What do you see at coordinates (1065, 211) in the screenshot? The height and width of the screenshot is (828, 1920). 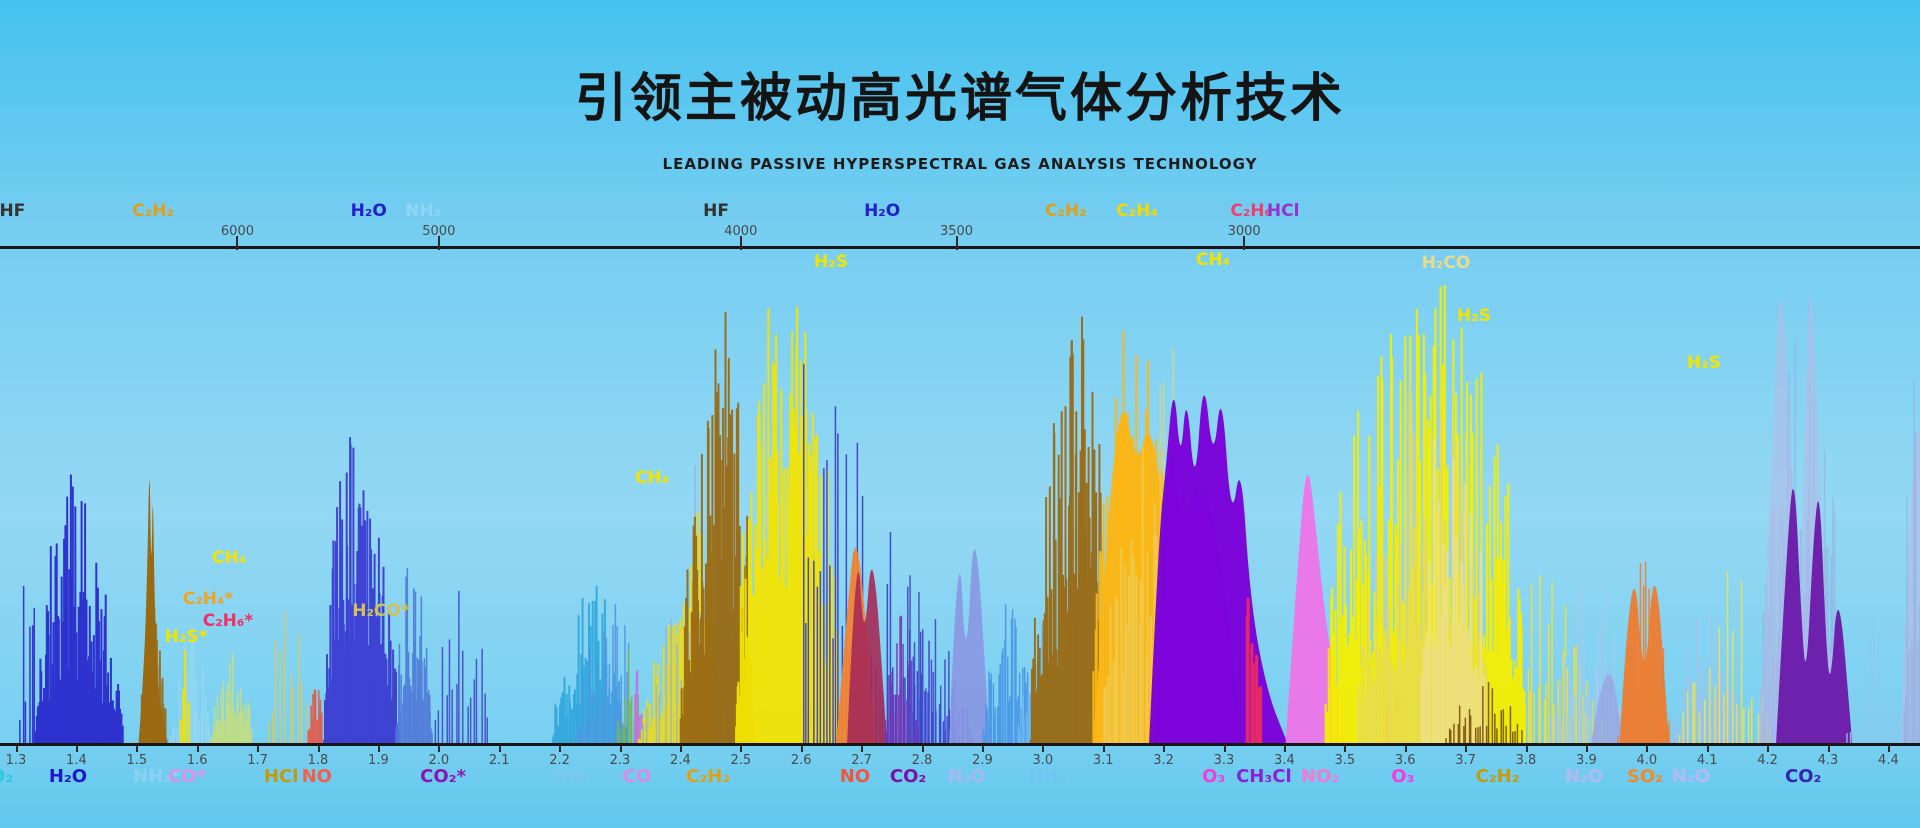 I see `top-gas-label: C₂H₂` at bounding box center [1065, 211].